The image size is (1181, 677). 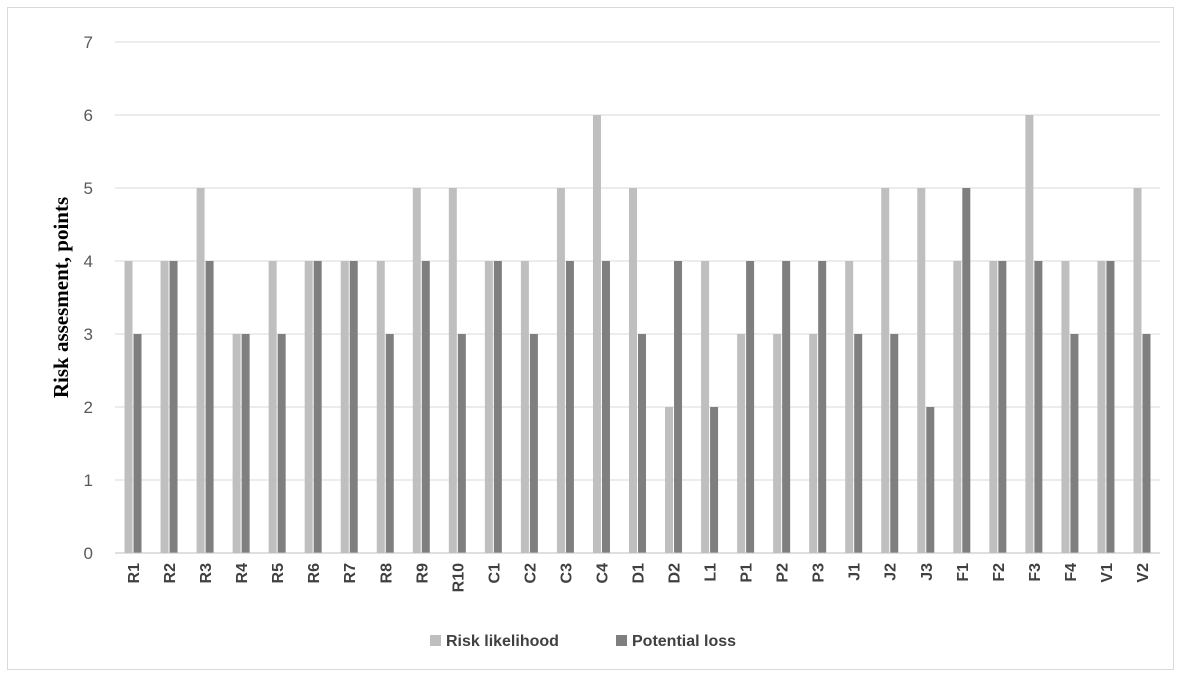 I want to click on x-category-label: D1, so click(x=639, y=573).